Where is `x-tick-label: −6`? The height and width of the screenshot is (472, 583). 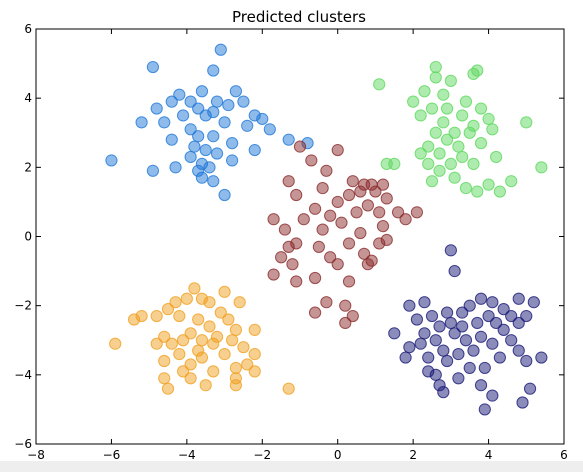
x-tick-label: −6 is located at coordinates (112, 454).